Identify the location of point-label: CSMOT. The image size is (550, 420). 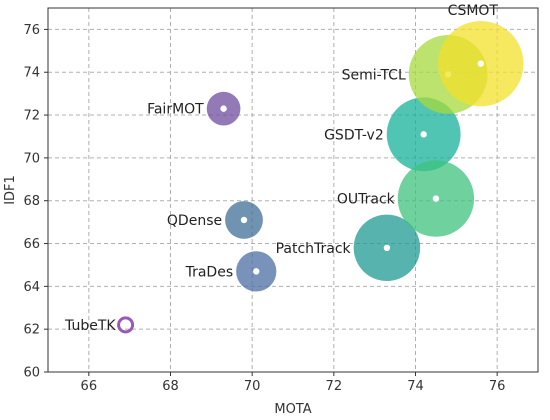
(473, 11).